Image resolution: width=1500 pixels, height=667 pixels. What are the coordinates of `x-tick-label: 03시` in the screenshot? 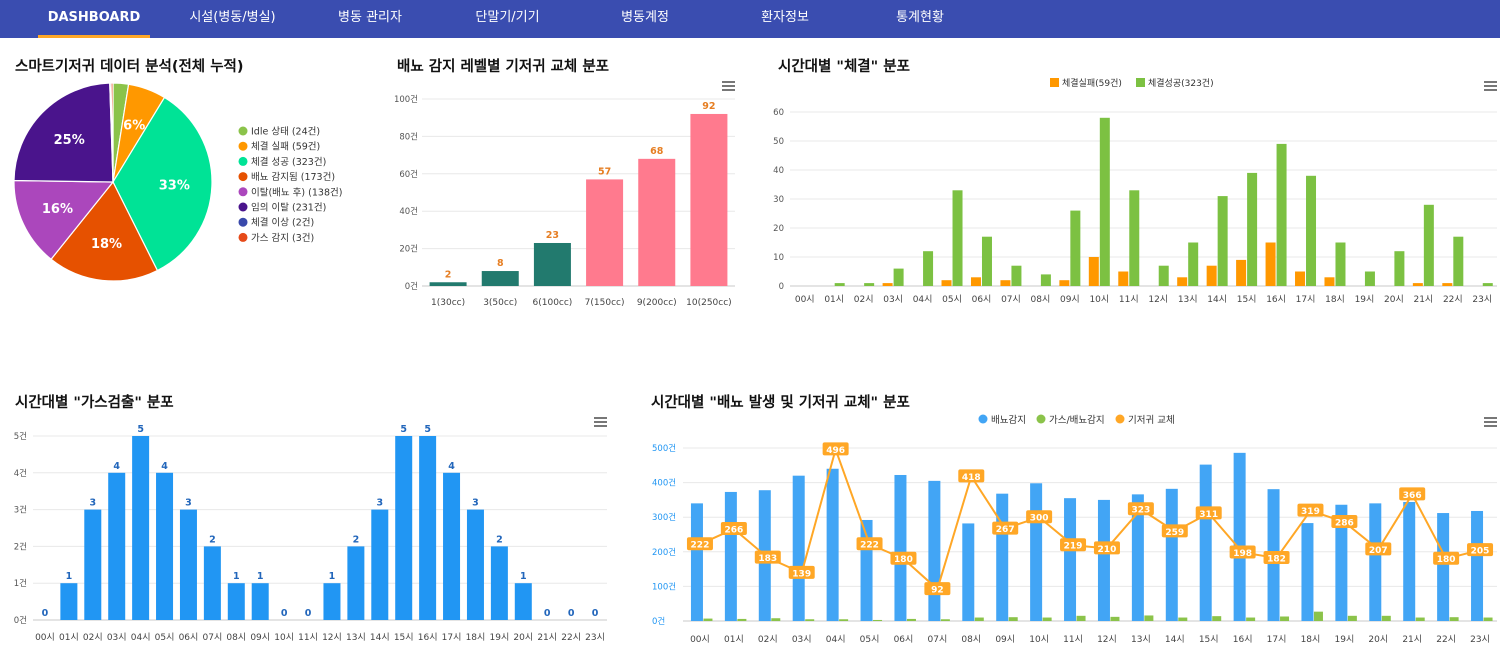 It's located at (893, 299).